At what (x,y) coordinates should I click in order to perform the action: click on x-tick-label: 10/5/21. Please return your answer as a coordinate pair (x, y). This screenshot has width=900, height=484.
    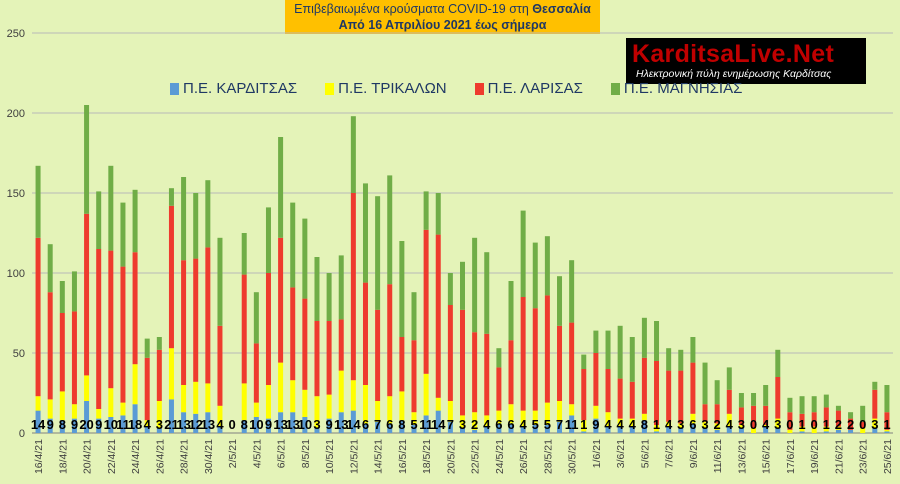
    Looking at the image, I should click on (330, 456).